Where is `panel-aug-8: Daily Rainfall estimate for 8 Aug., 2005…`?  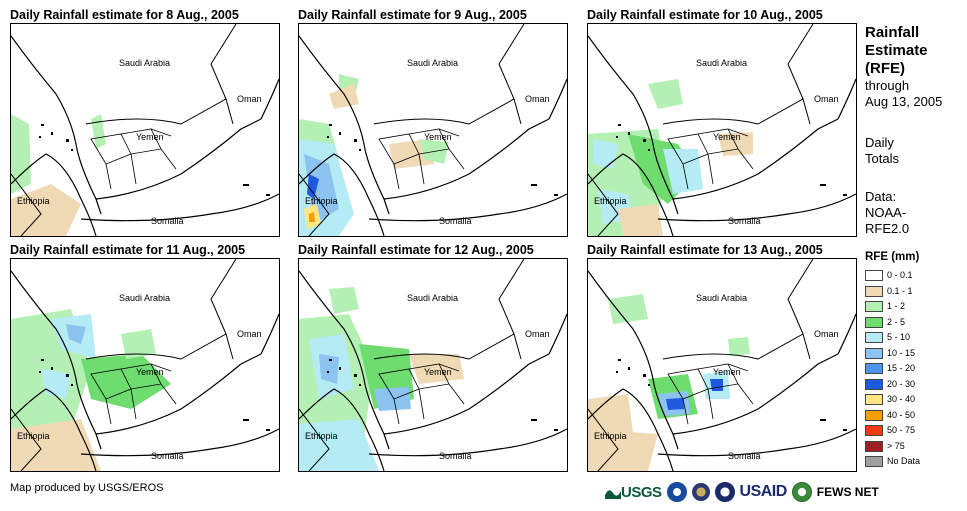 panel-aug-8: Daily Rainfall estimate for 8 Aug., 2005… is located at coordinates (145, 123).